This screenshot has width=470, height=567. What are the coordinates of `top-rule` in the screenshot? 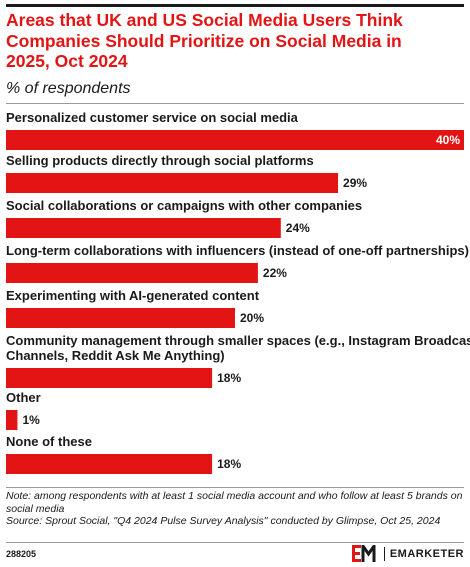 It's located at (235, 5).